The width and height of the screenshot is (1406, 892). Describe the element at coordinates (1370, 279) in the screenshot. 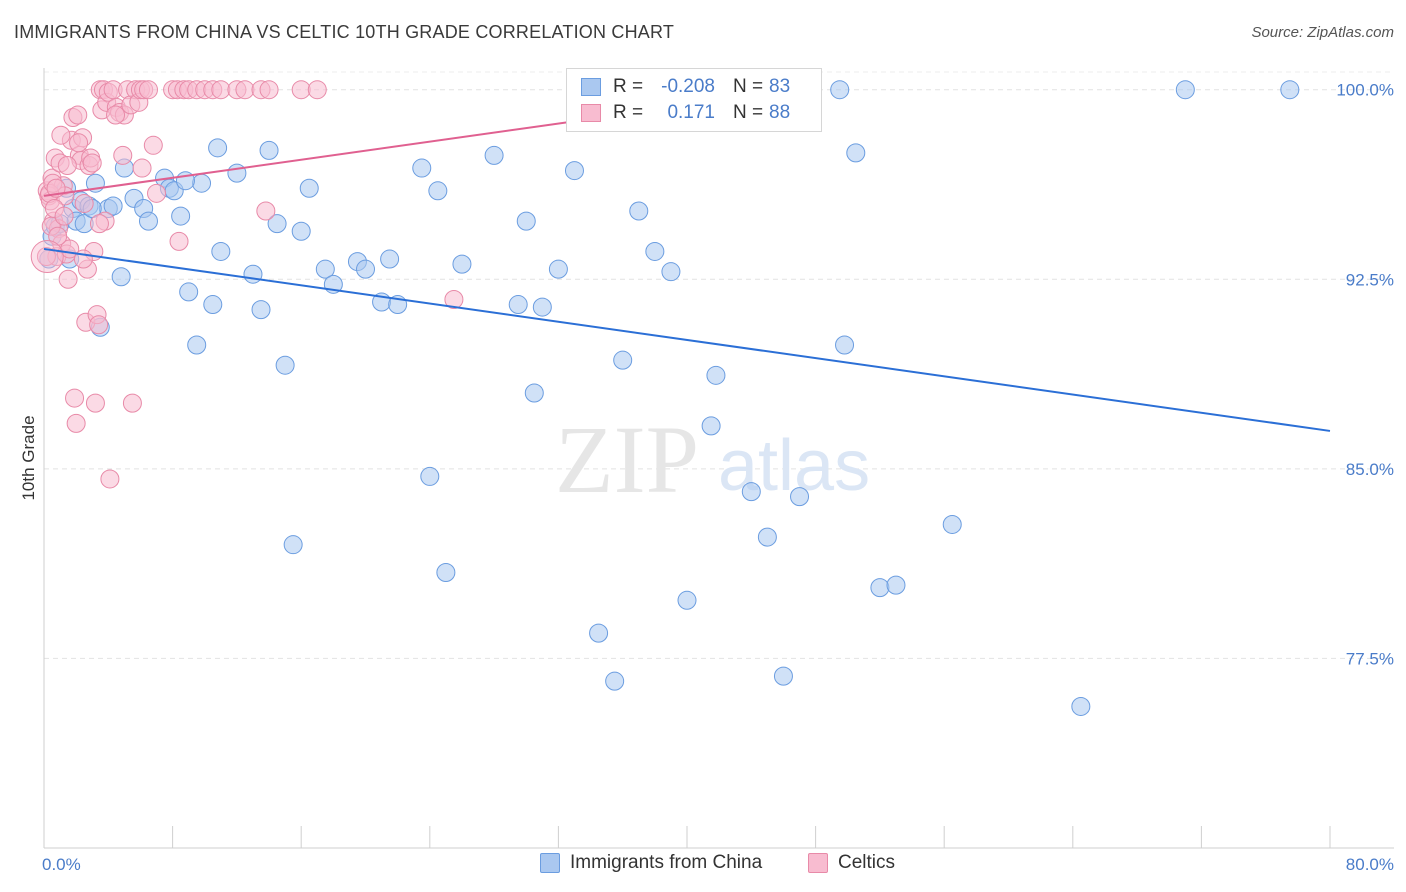

I see `y-tick-label-2: 92.5%` at that location.